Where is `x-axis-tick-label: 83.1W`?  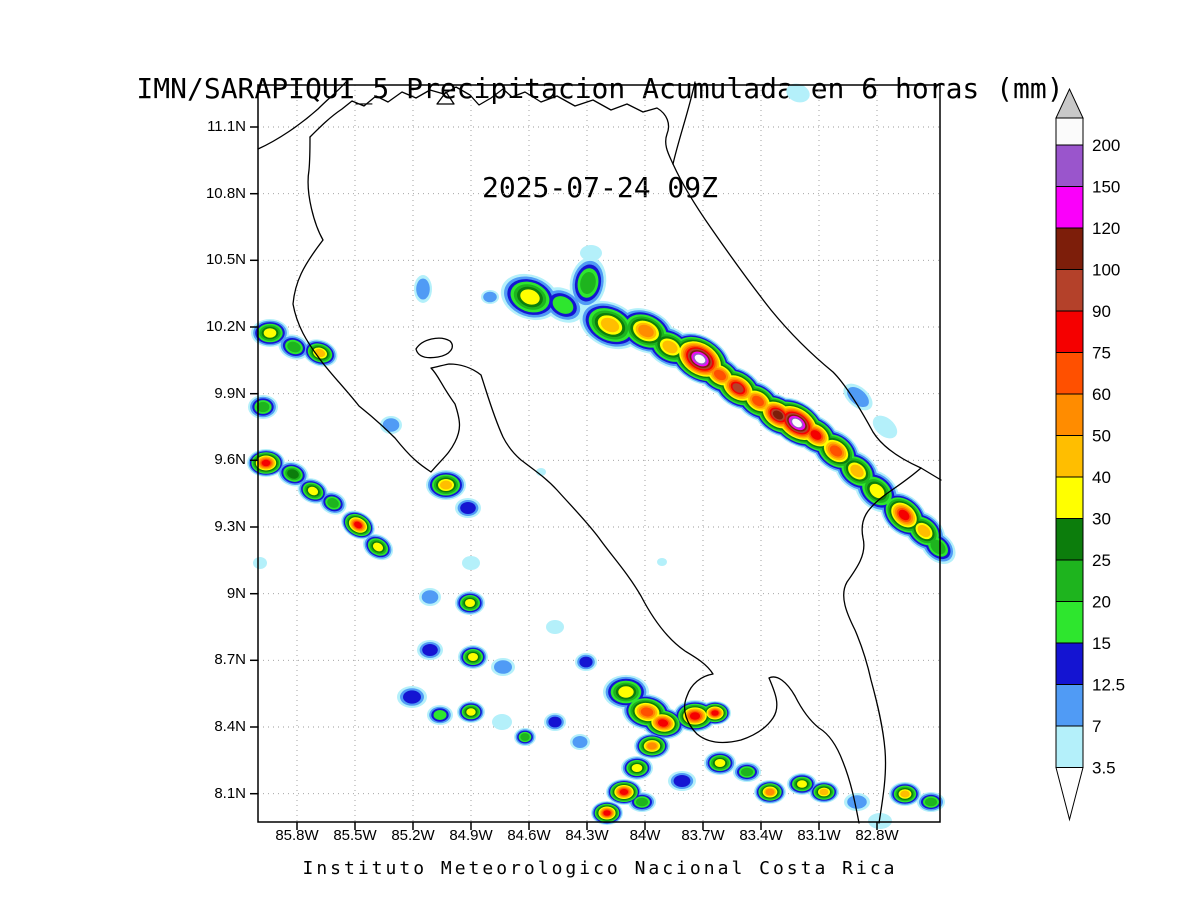
x-axis-tick-label: 83.1W is located at coordinates (819, 835).